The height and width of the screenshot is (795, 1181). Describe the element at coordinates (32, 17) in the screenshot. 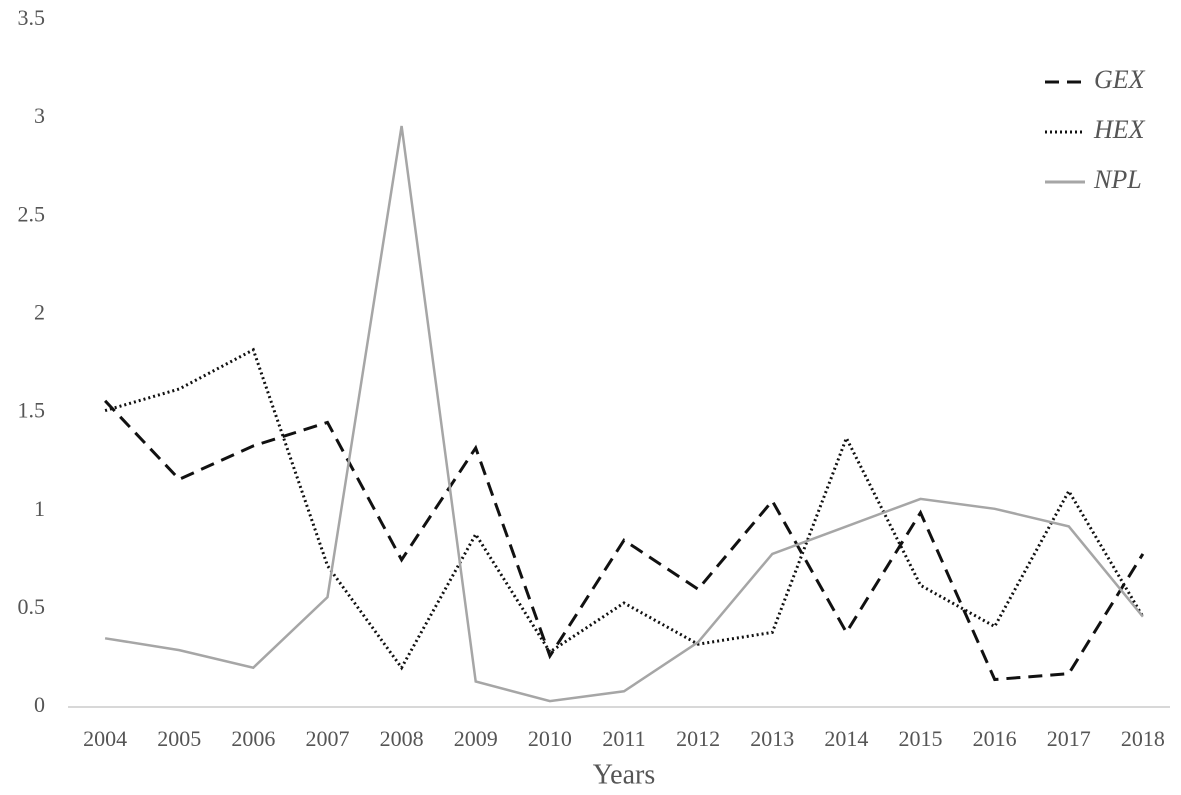

I see `y-tick-label: 3.5` at that location.